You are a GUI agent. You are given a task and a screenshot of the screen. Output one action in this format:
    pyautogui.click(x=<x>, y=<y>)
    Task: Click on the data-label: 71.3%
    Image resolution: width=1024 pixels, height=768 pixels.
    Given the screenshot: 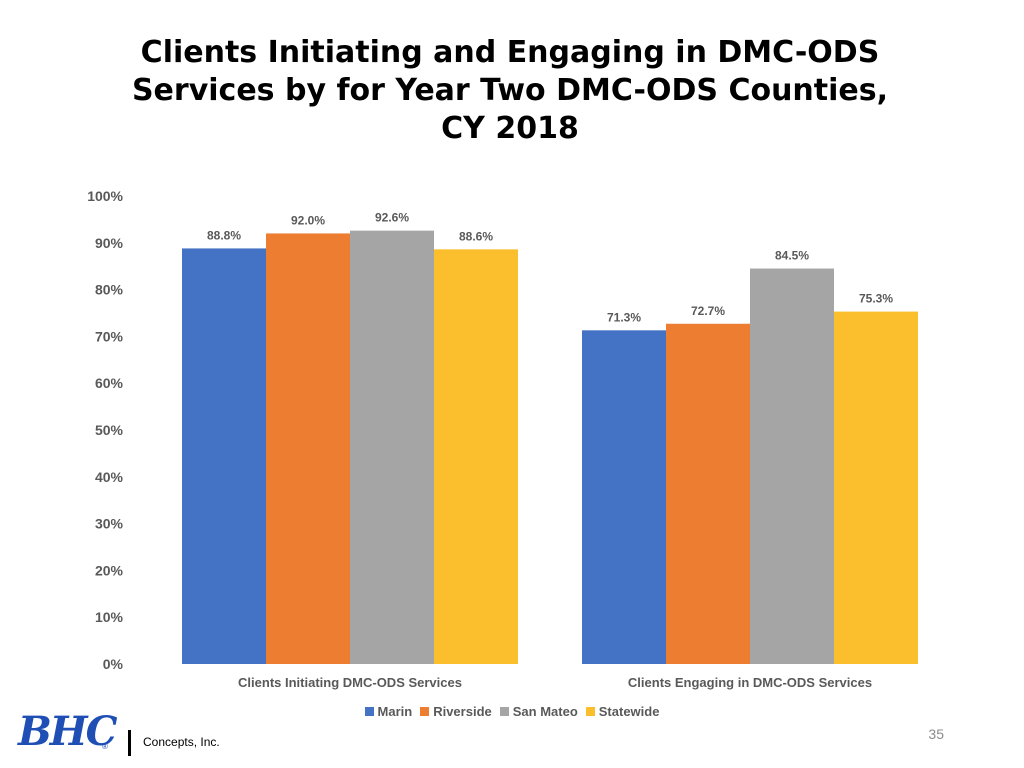 What is the action you would take?
    pyautogui.click(x=624, y=317)
    